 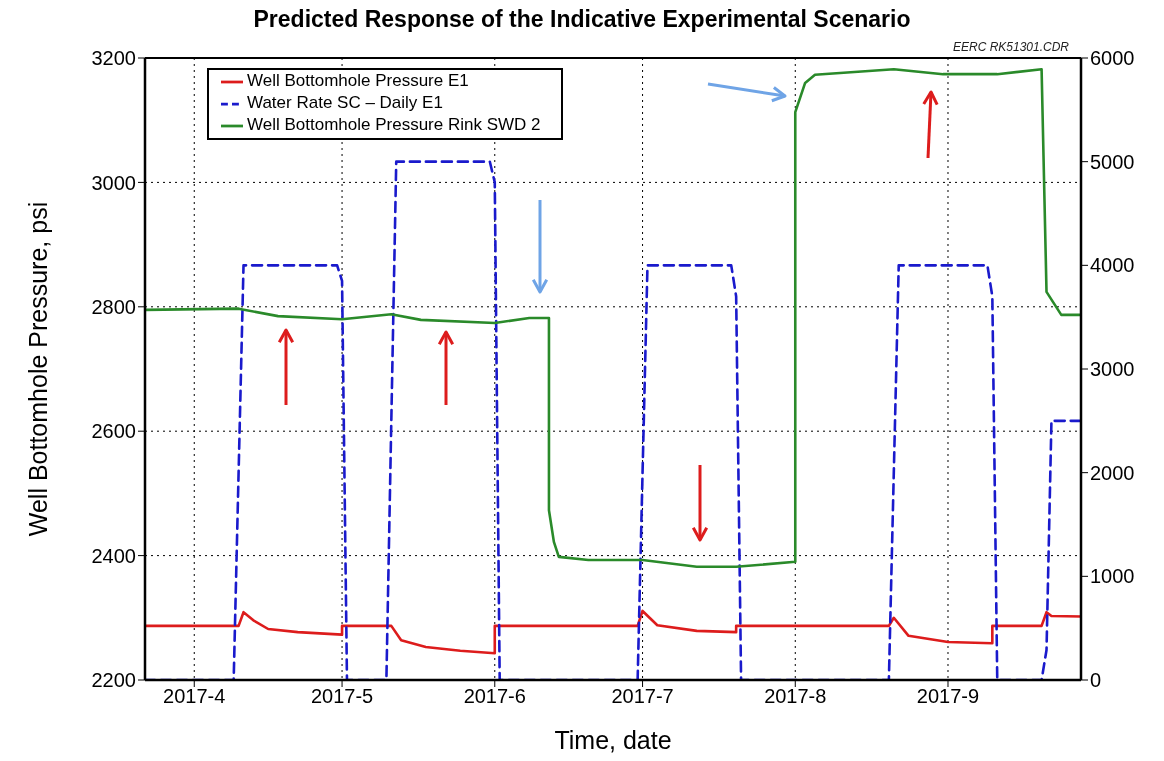 What do you see at coordinates (1112, 265) in the screenshot?
I see `y2-tick-label: 4000` at bounding box center [1112, 265].